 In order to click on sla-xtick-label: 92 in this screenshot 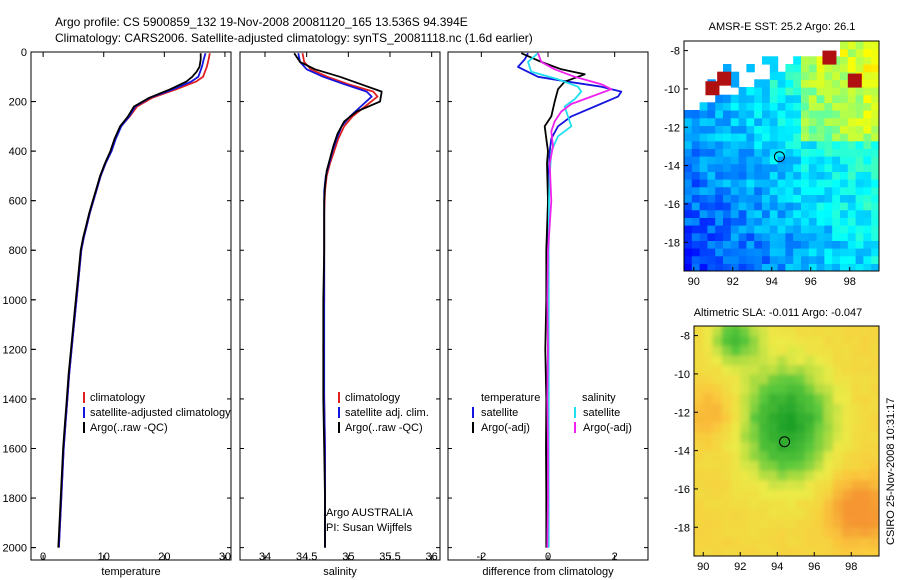, I will do `click(740, 567)`.